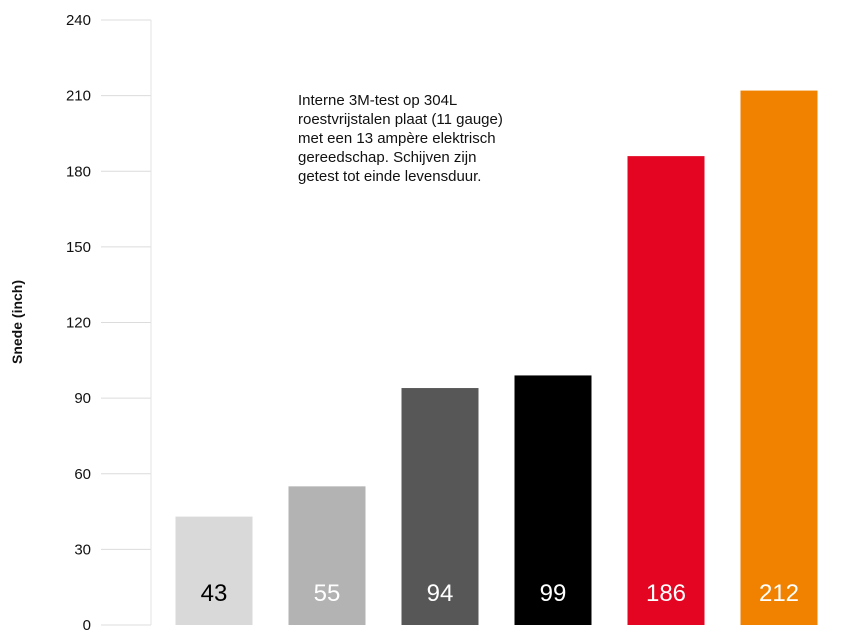 The image size is (860, 632). I want to click on y-tick-label: 180, so click(78, 171).